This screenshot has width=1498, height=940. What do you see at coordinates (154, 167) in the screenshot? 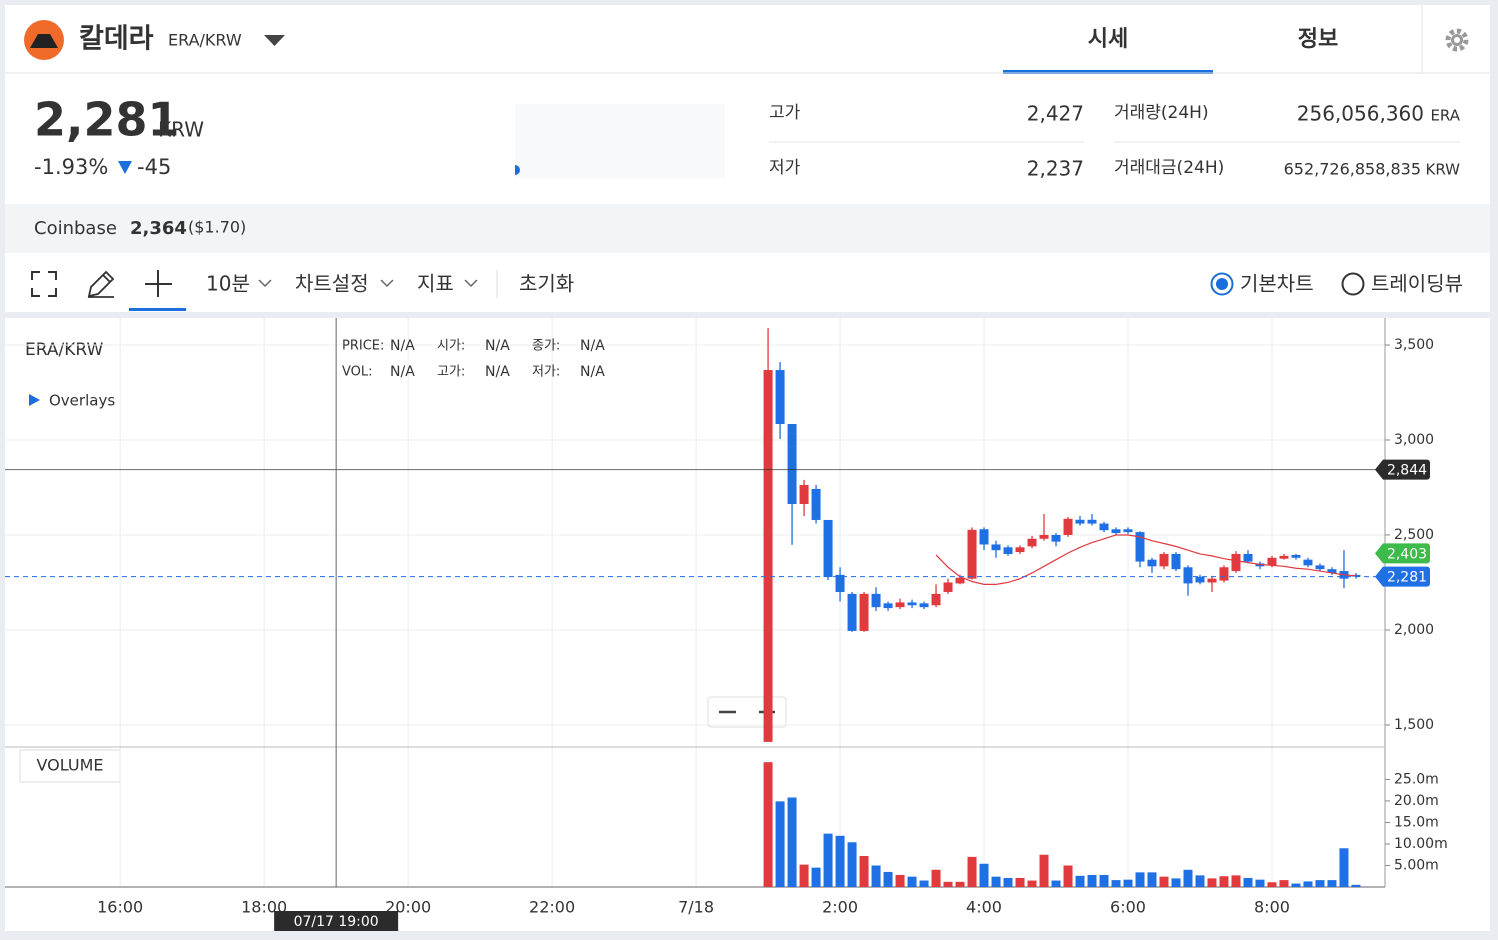
I see `change: -45` at bounding box center [154, 167].